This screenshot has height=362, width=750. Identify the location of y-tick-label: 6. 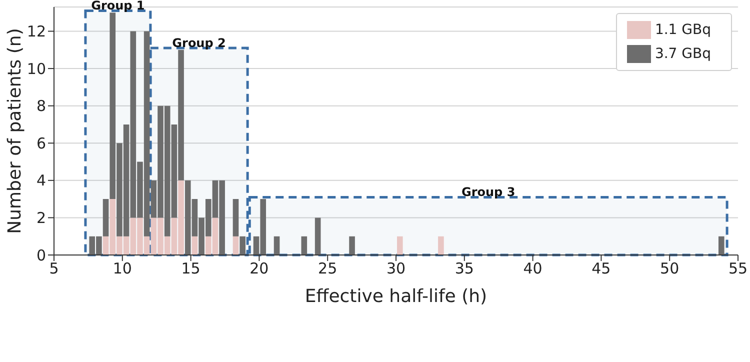
(41, 143).